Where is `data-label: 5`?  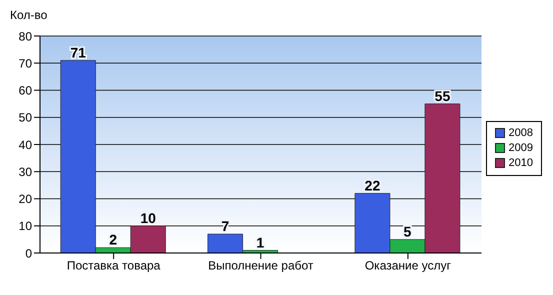 data-label: 5 is located at coordinates (408, 231).